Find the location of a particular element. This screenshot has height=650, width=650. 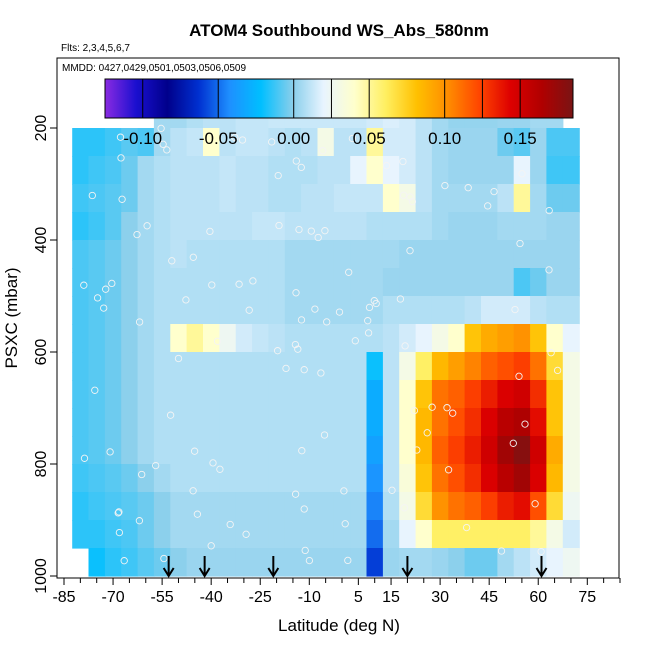

x-tick-label: -10 is located at coordinates (309, 597).